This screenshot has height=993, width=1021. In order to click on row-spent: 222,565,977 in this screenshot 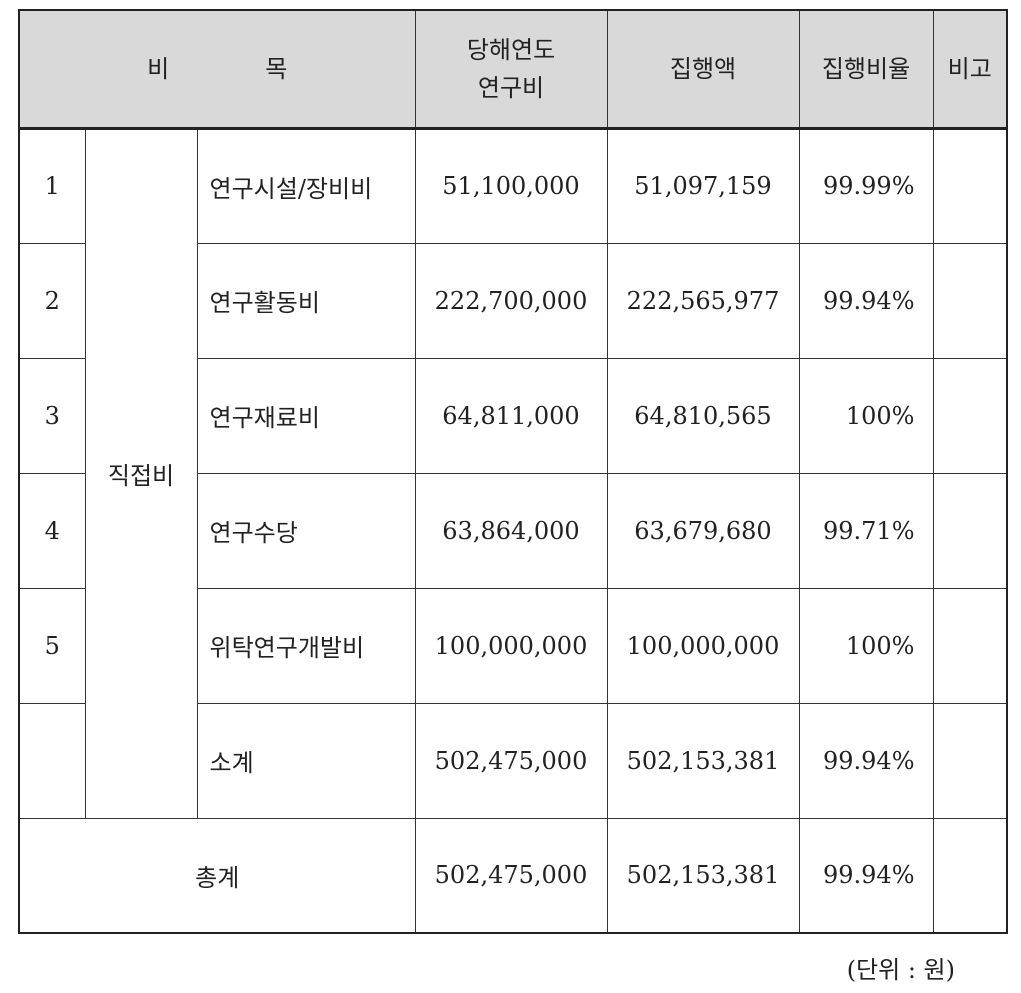, I will do `click(703, 300)`.